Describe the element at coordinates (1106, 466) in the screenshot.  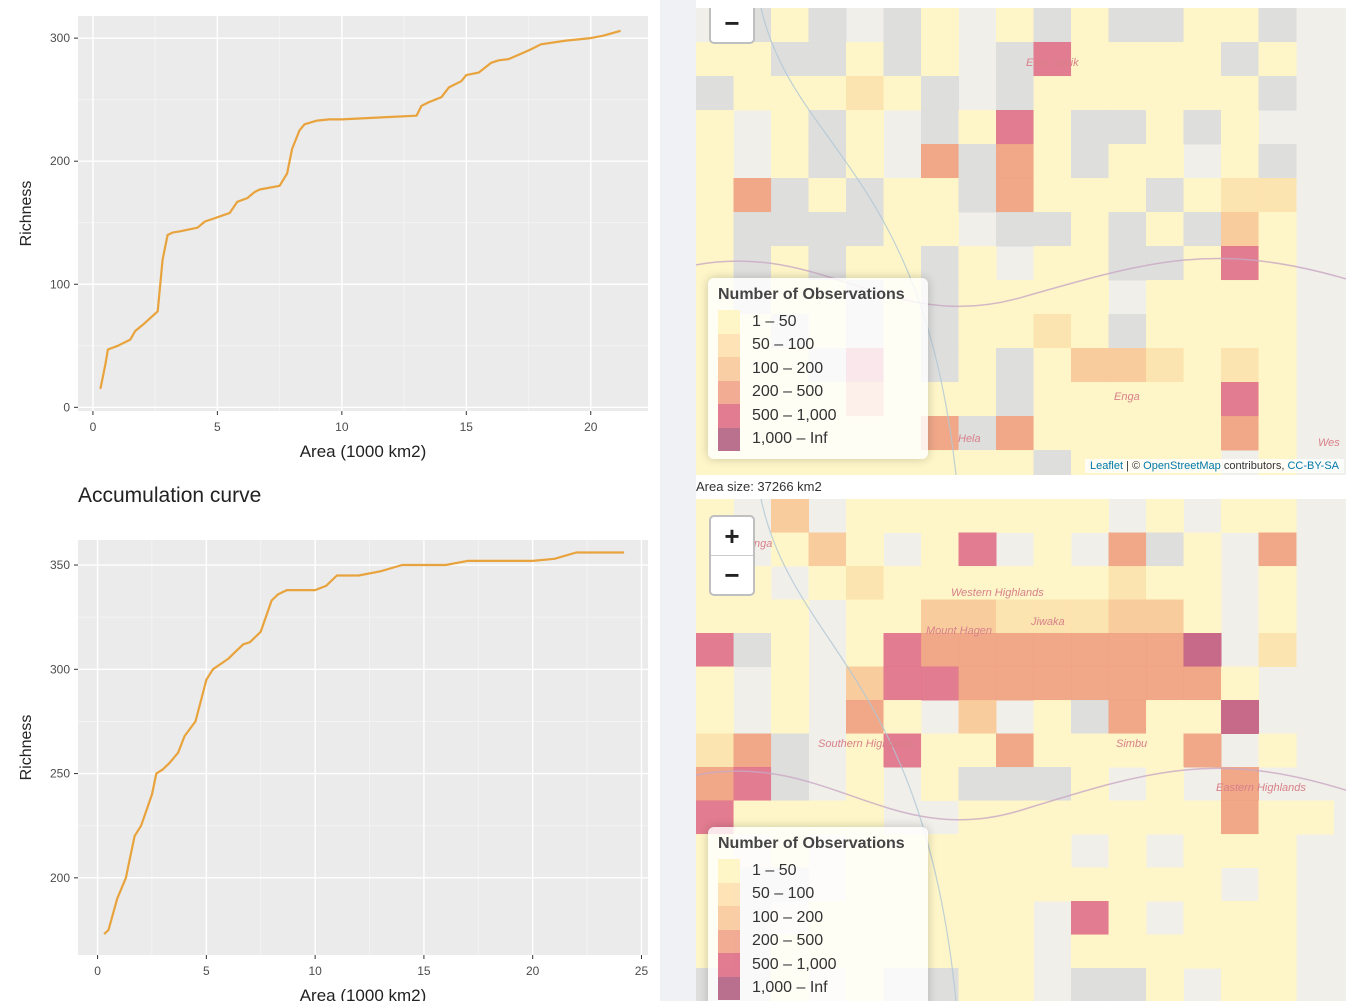
I see `leaflet-link: Leaflet` at that location.